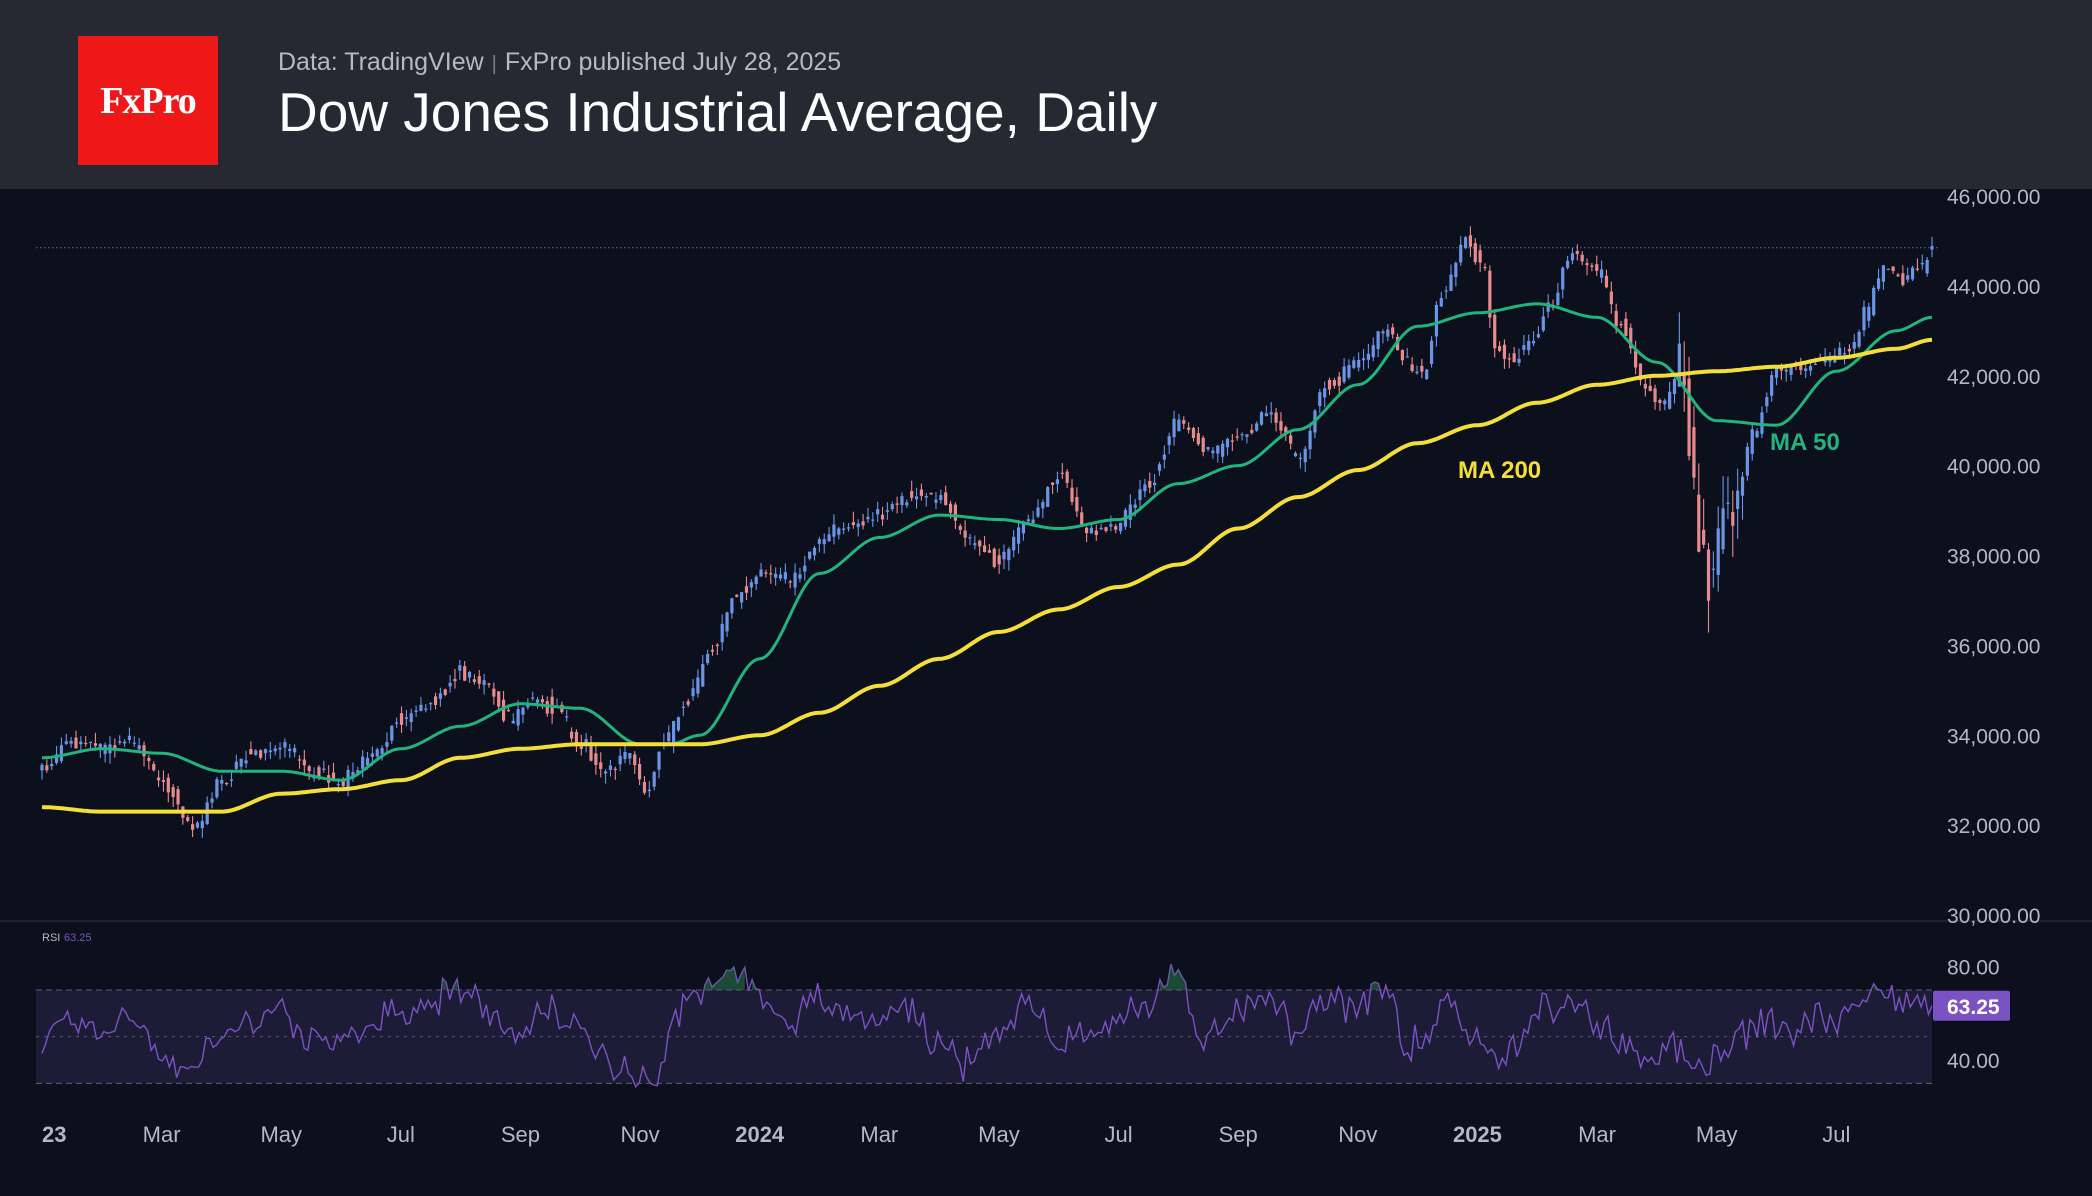 This screenshot has height=1196, width=2092. What do you see at coordinates (1973, 1007) in the screenshot?
I see `rsi-current-value: 63.25` at bounding box center [1973, 1007].